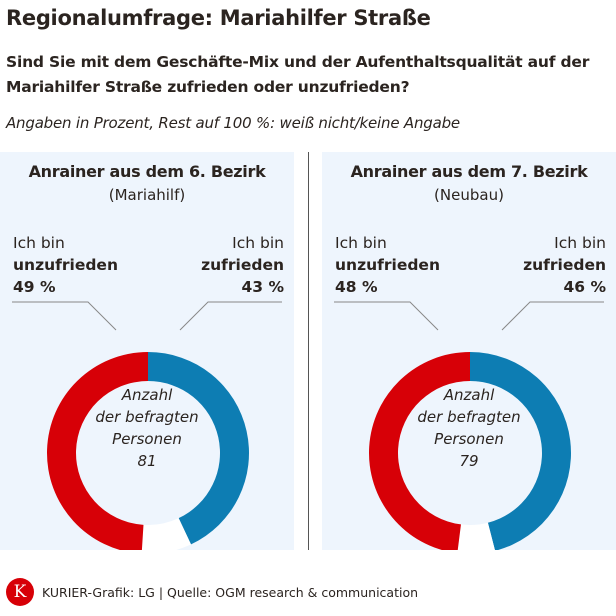 This screenshot has width=616, height=616. What do you see at coordinates (469, 171) in the screenshot?
I see `panel-title: Anrainer aus dem 7. Bezirk` at bounding box center [469, 171].